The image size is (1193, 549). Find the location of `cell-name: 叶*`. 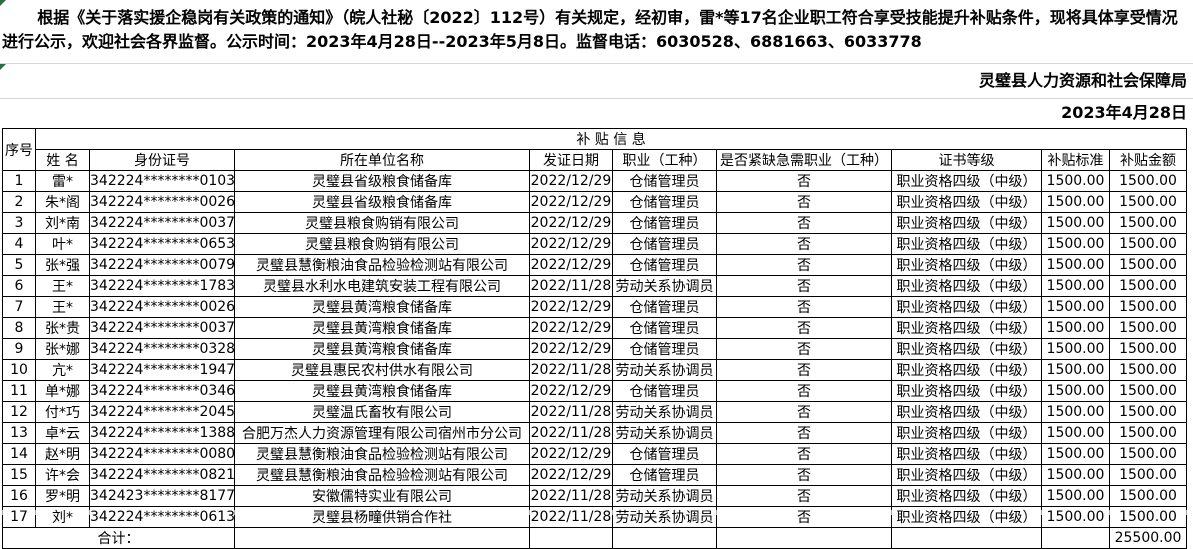

cell-name: 叶* is located at coordinates (62, 244).